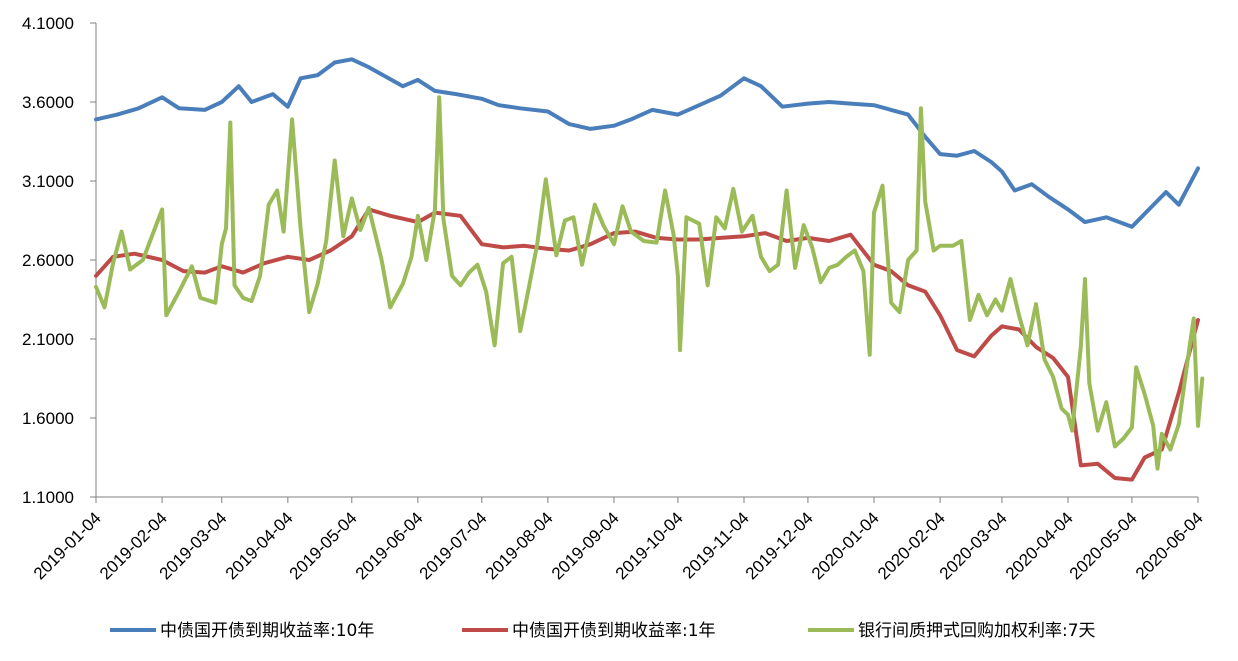 The width and height of the screenshot is (1238, 661). What do you see at coordinates (48, 418) in the screenshot?
I see `y-tick-label: 1.6000` at bounding box center [48, 418].